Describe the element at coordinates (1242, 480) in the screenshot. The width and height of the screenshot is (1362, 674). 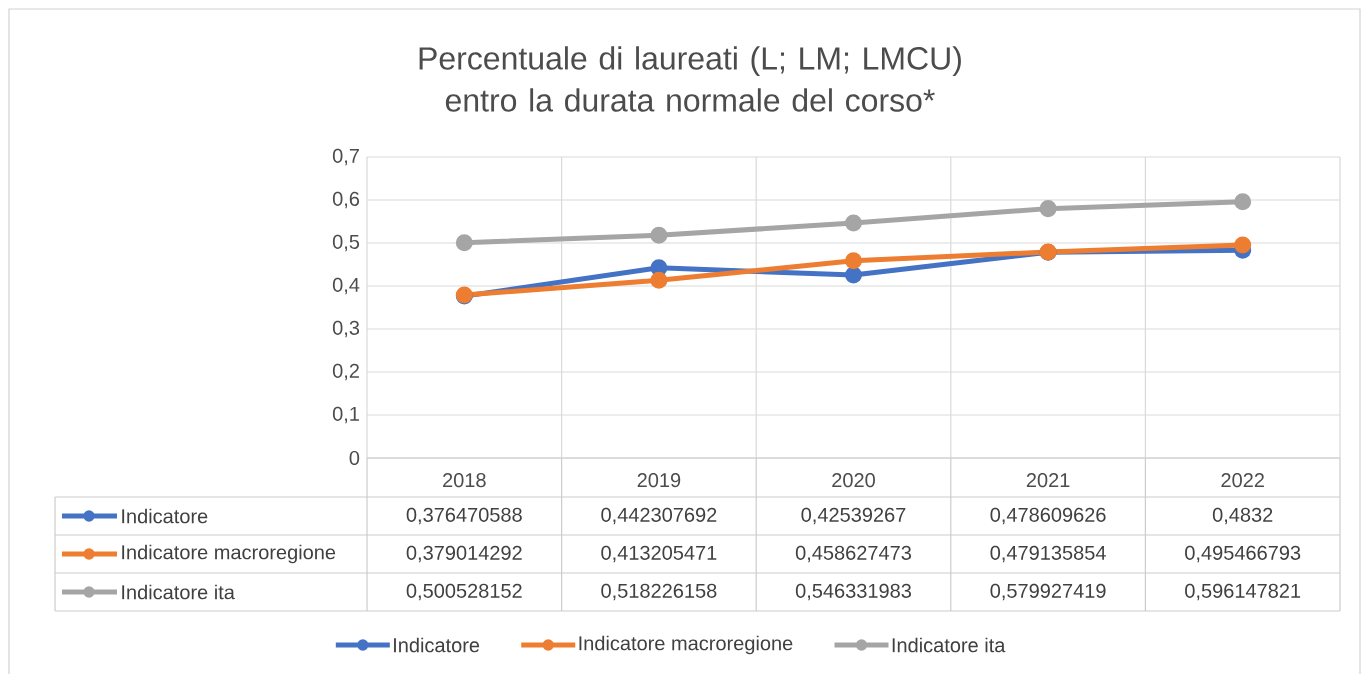
I see `x-tick-label: 2022` at that location.